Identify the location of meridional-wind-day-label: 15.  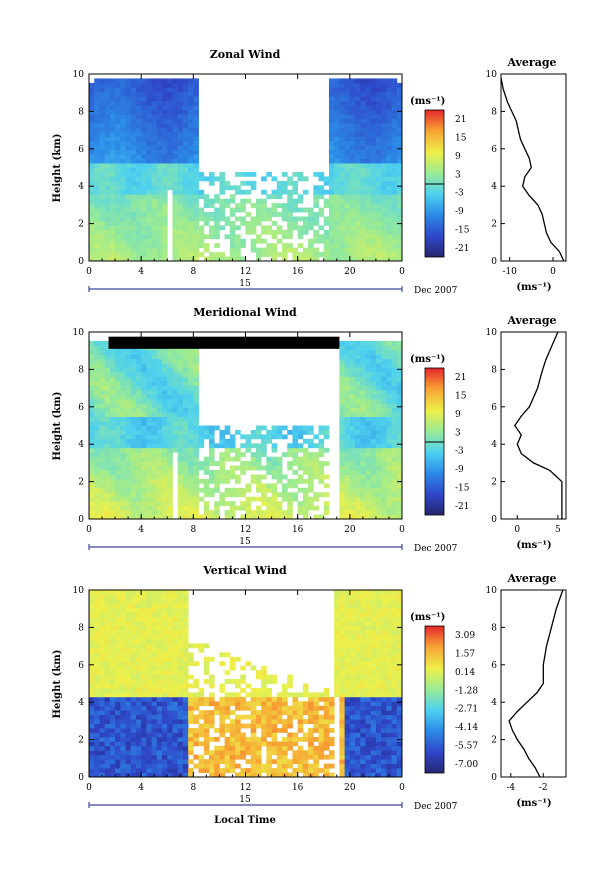
(245, 542).